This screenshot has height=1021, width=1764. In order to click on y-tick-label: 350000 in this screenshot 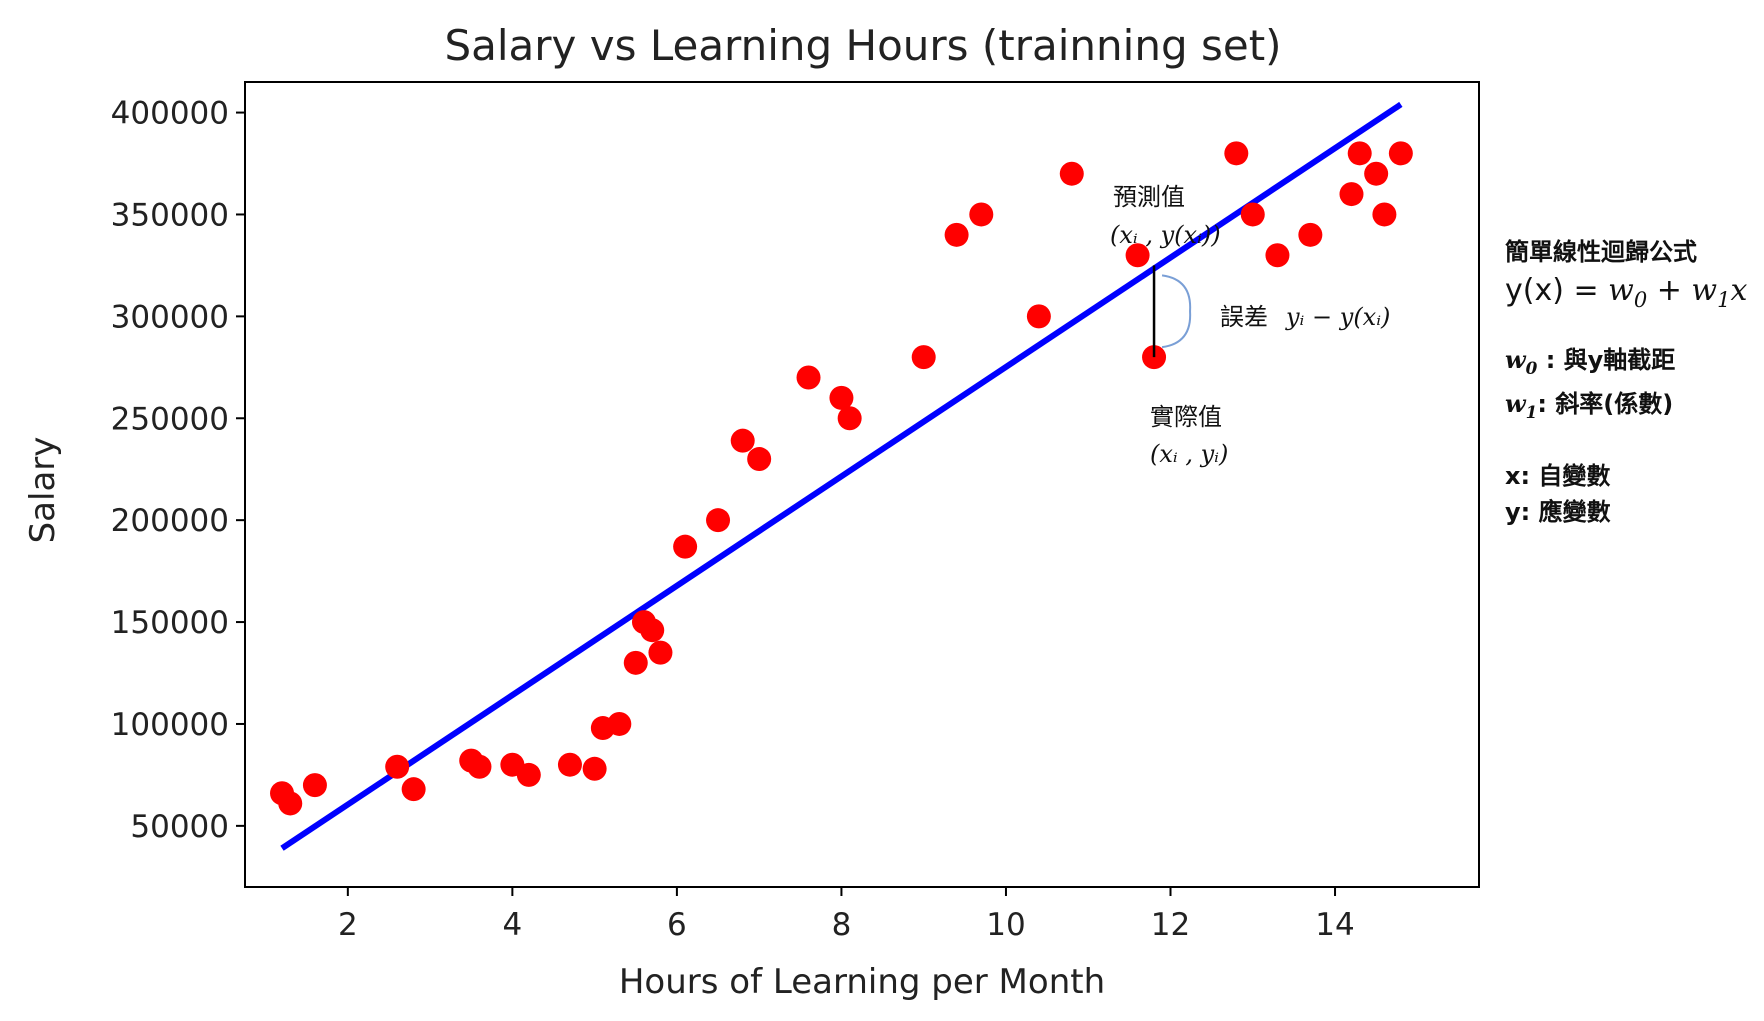, I will do `click(170, 215)`.